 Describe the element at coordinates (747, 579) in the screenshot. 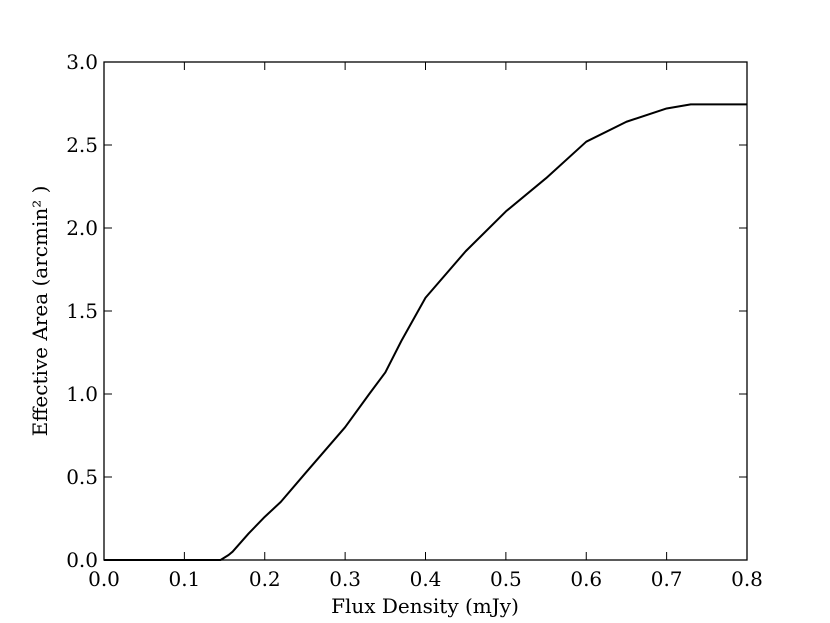

I see `x-tick-label: 0.8` at that location.